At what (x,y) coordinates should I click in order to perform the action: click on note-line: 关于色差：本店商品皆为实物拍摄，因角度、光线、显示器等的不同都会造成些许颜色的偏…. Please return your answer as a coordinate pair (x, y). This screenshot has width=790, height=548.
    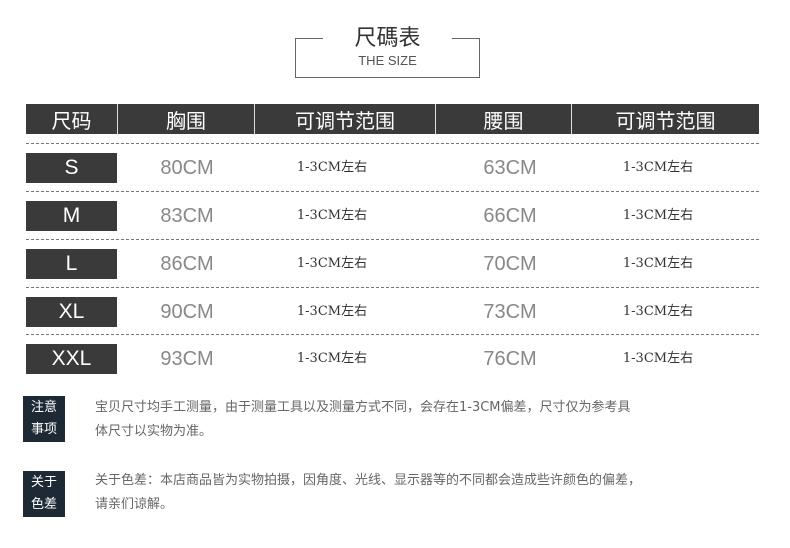
    Looking at the image, I should click on (368, 480).